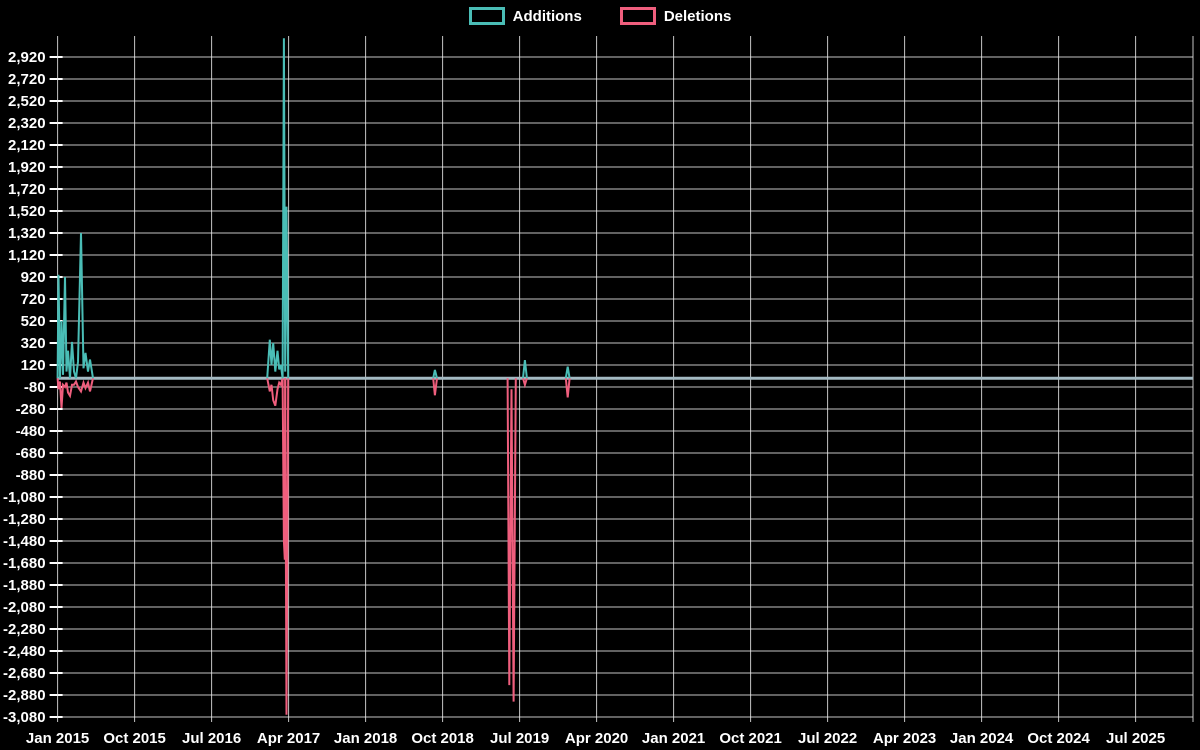  Describe the element at coordinates (24, 695) in the screenshot. I see `y-tick-label: -2,880` at that location.